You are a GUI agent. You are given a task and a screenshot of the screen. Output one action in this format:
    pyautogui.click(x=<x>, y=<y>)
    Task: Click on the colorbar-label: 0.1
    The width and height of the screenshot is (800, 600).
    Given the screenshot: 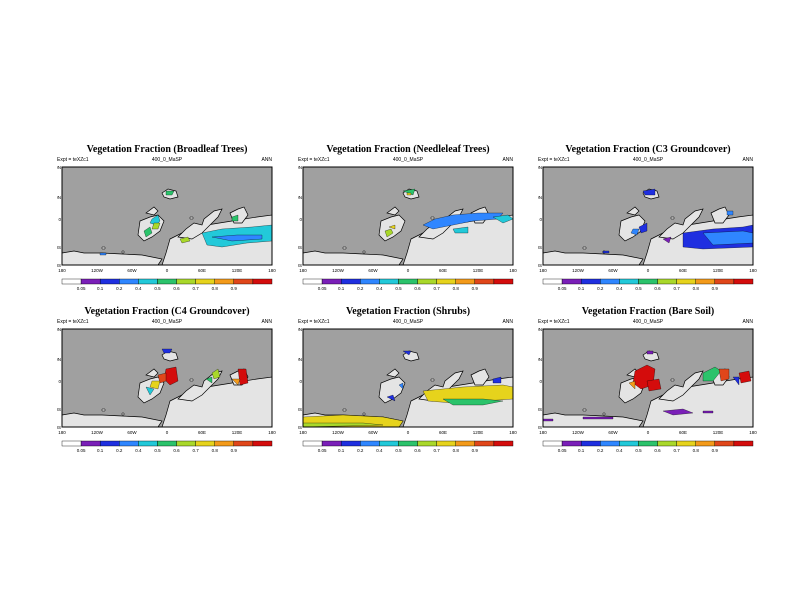 What is the action you would take?
    pyautogui.click(x=100, y=288)
    